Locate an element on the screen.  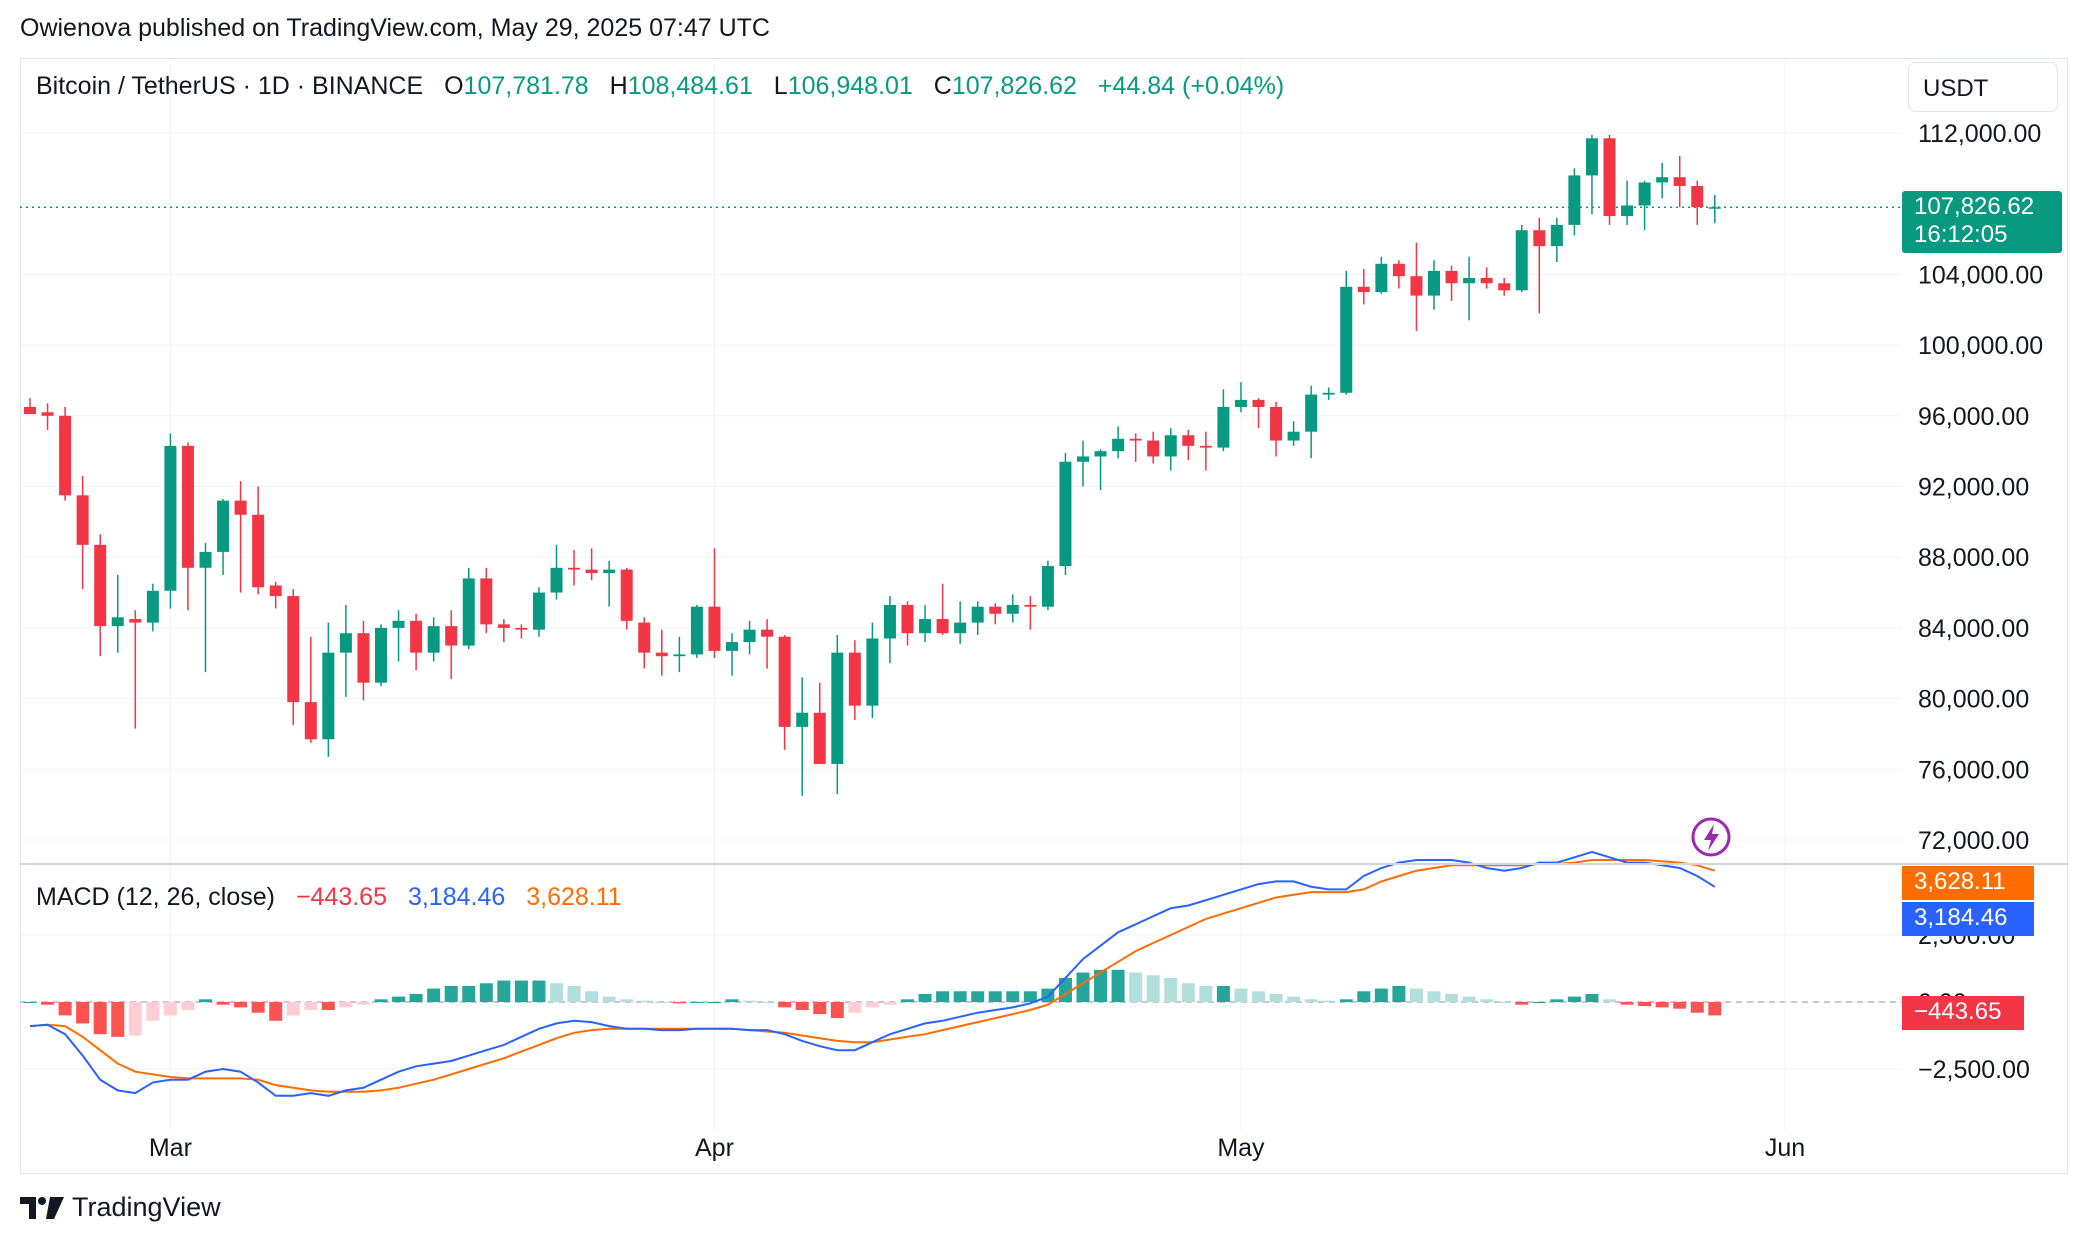
symbol-label: Bitcoin / TetherUS · 1D · BINANCE is located at coordinates (230, 86).